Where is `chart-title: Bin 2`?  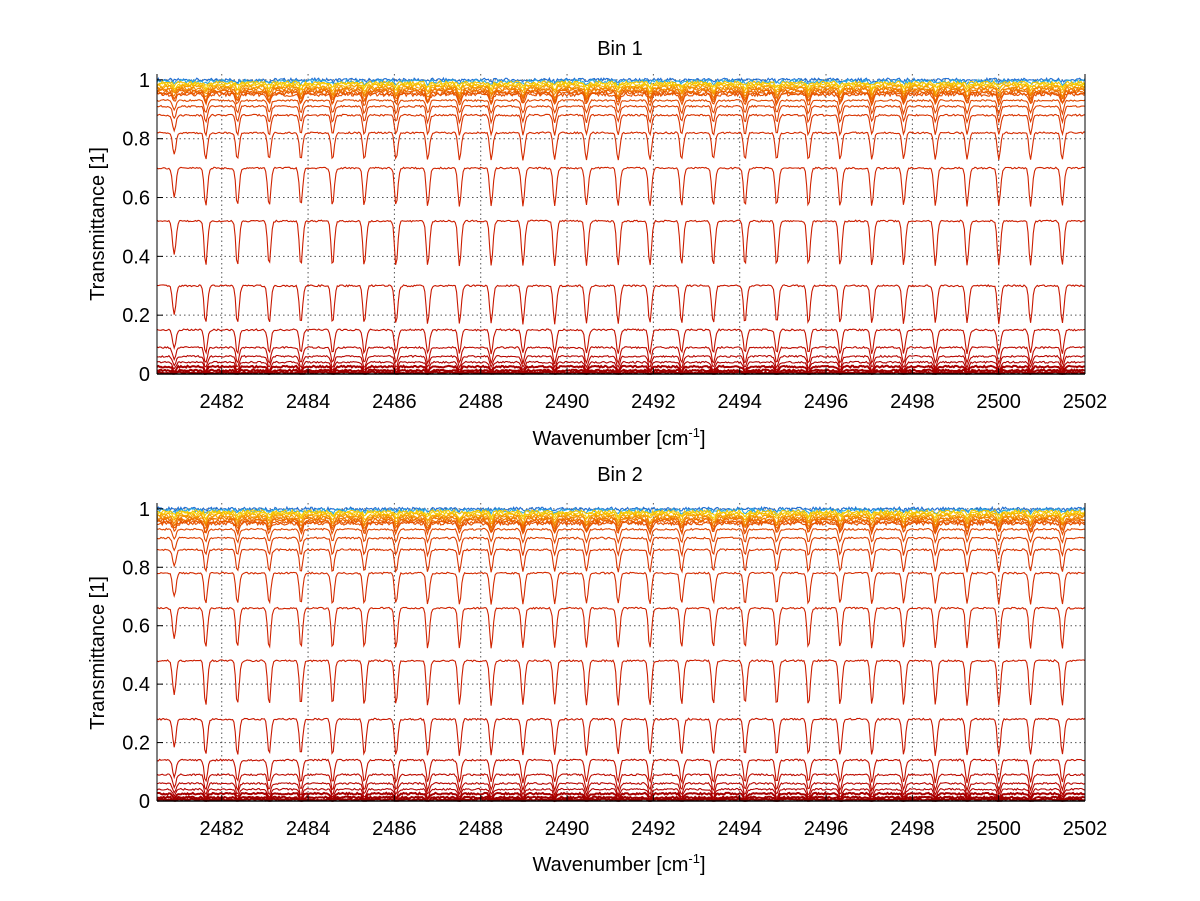 chart-title: Bin 2 is located at coordinates (620, 475).